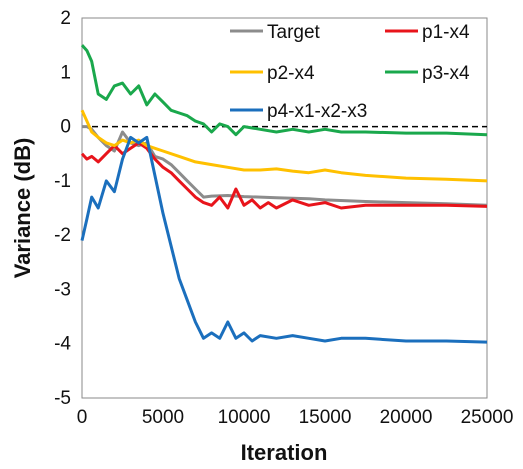 This screenshot has height=469, width=523. Describe the element at coordinates (62, 289) in the screenshot. I see `y-tick-label: -3` at that location.